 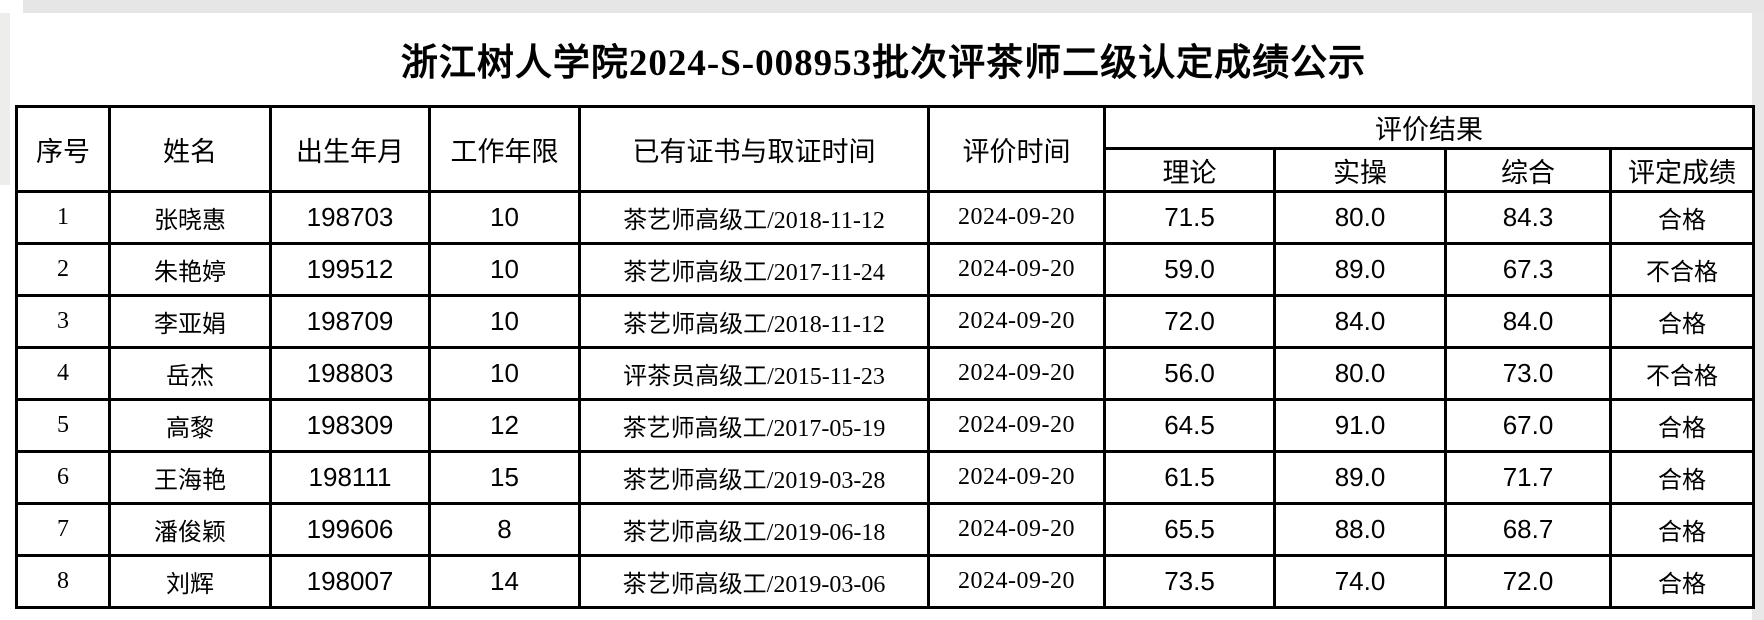 I want to click on cell-name: 岳杰, so click(x=190, y=373).